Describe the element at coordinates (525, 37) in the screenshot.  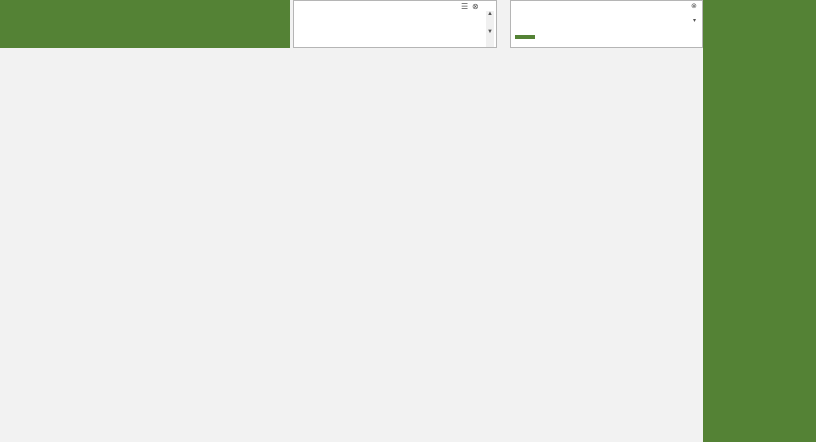
I see `timeline-bar` at that location.